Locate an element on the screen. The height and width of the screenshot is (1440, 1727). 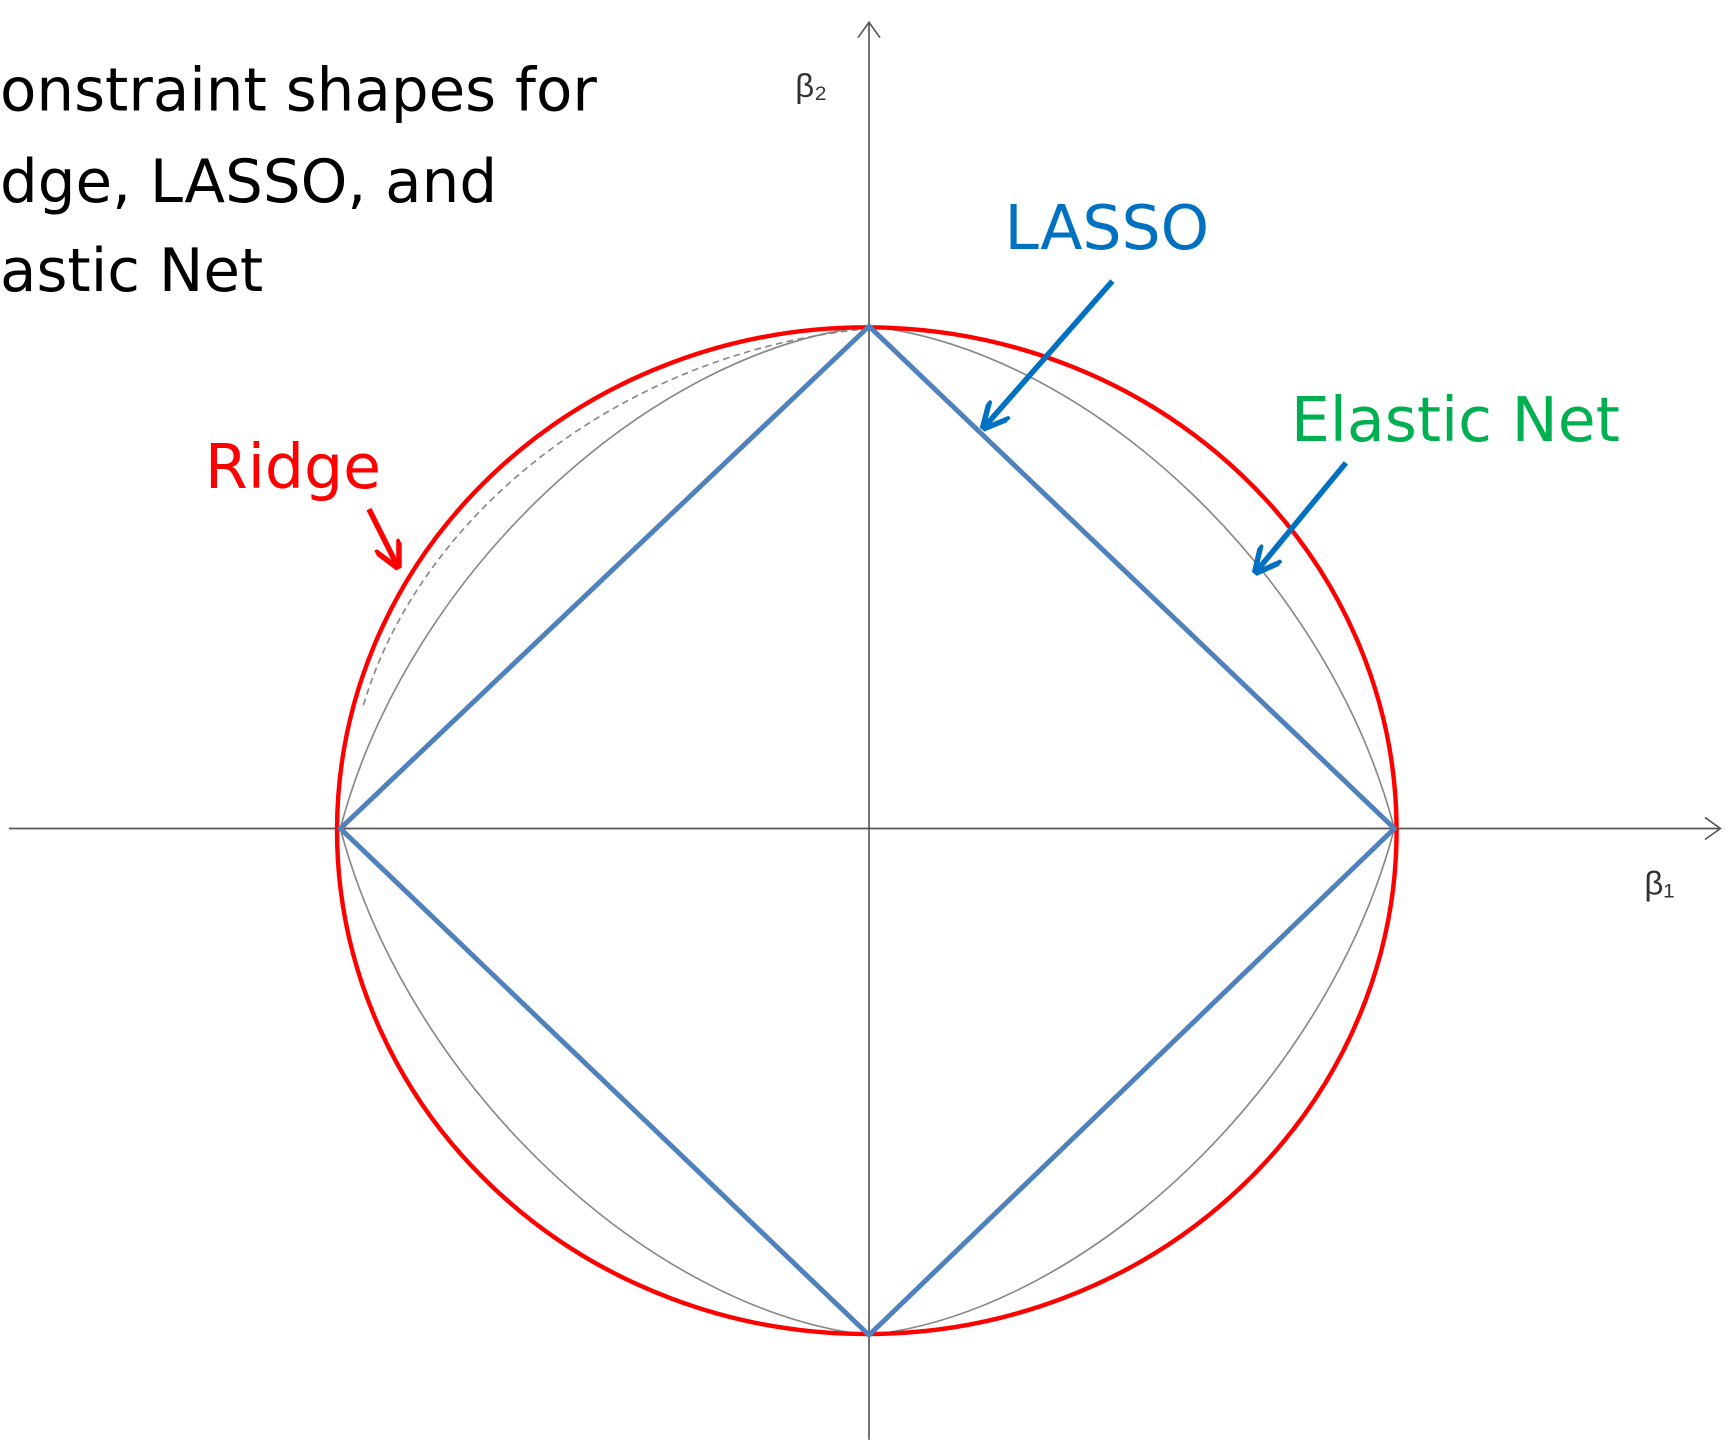
x-axis-label: β₁ is located at coordinates (1659, 884).